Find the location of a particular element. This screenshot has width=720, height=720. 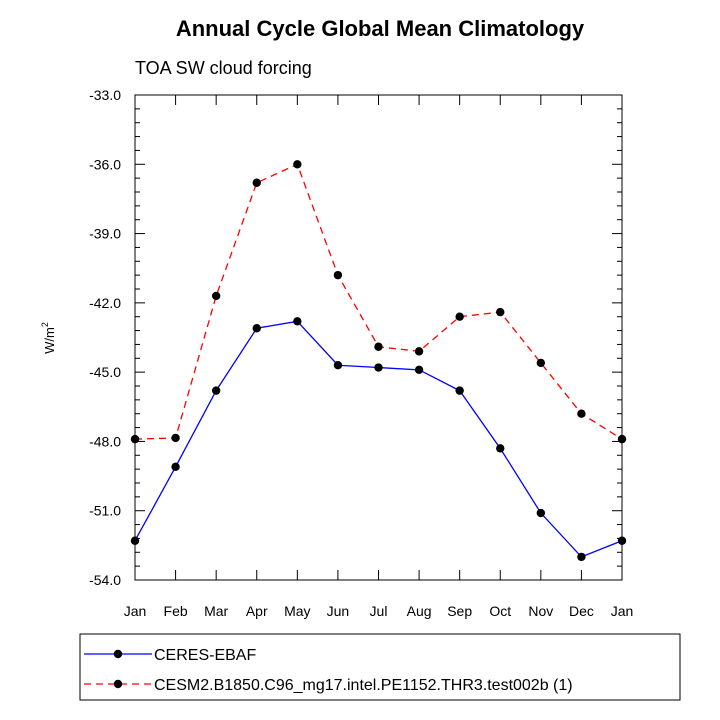

x-tick-label: Nov is located at coordinates (540, 611).